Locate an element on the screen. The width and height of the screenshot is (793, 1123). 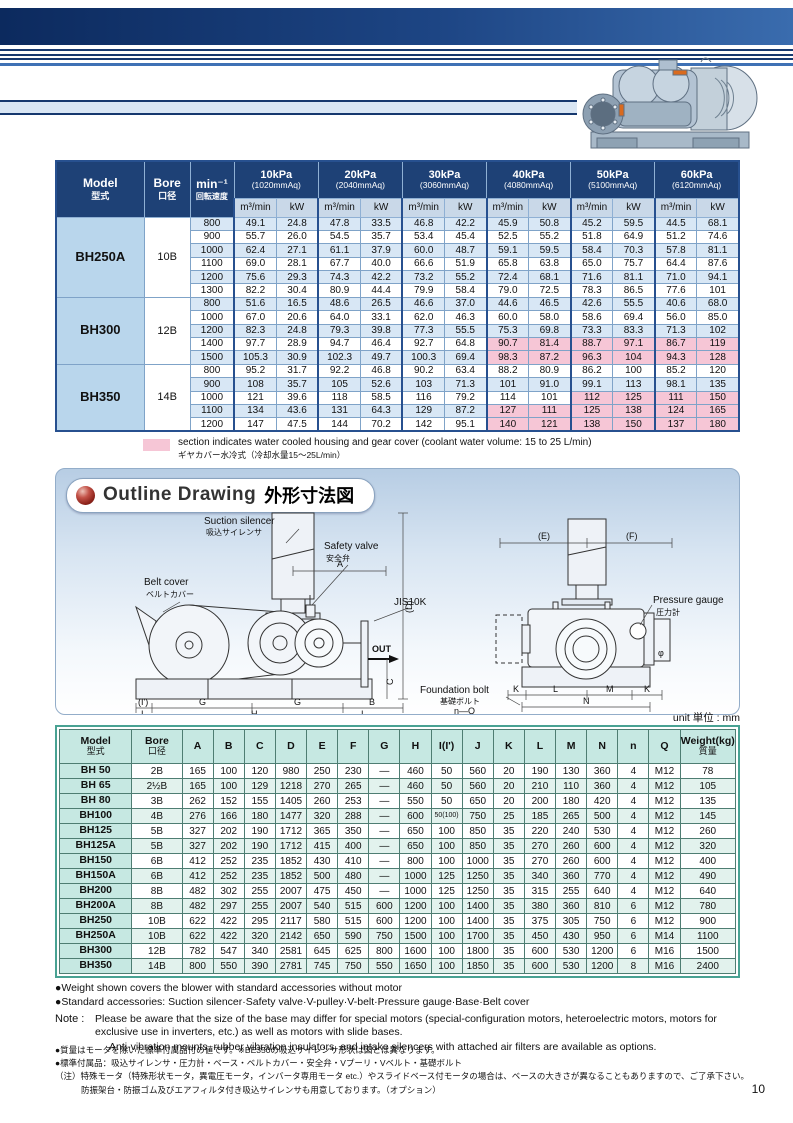
section-title-en: Outline Drawing is located at coordinates (180, 494).